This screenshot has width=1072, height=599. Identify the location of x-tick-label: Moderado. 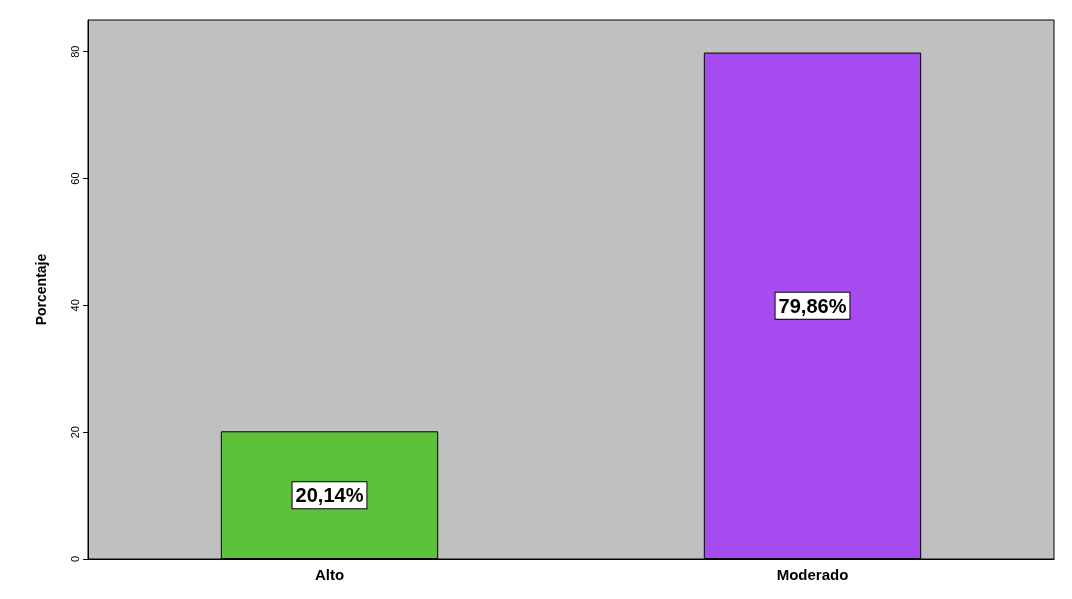
(812, 574).